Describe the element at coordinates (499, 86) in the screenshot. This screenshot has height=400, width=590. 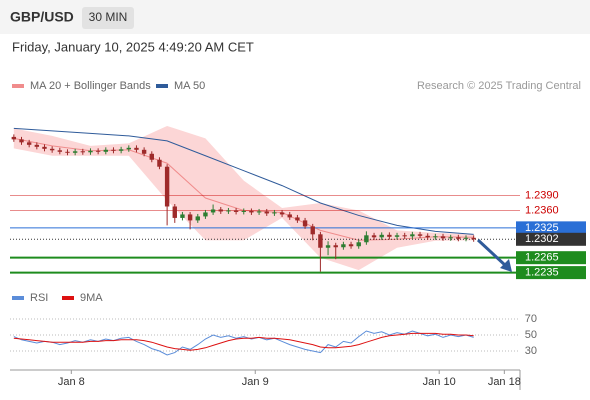
I see `credit: Research © 2025 Trading Central` at that location.